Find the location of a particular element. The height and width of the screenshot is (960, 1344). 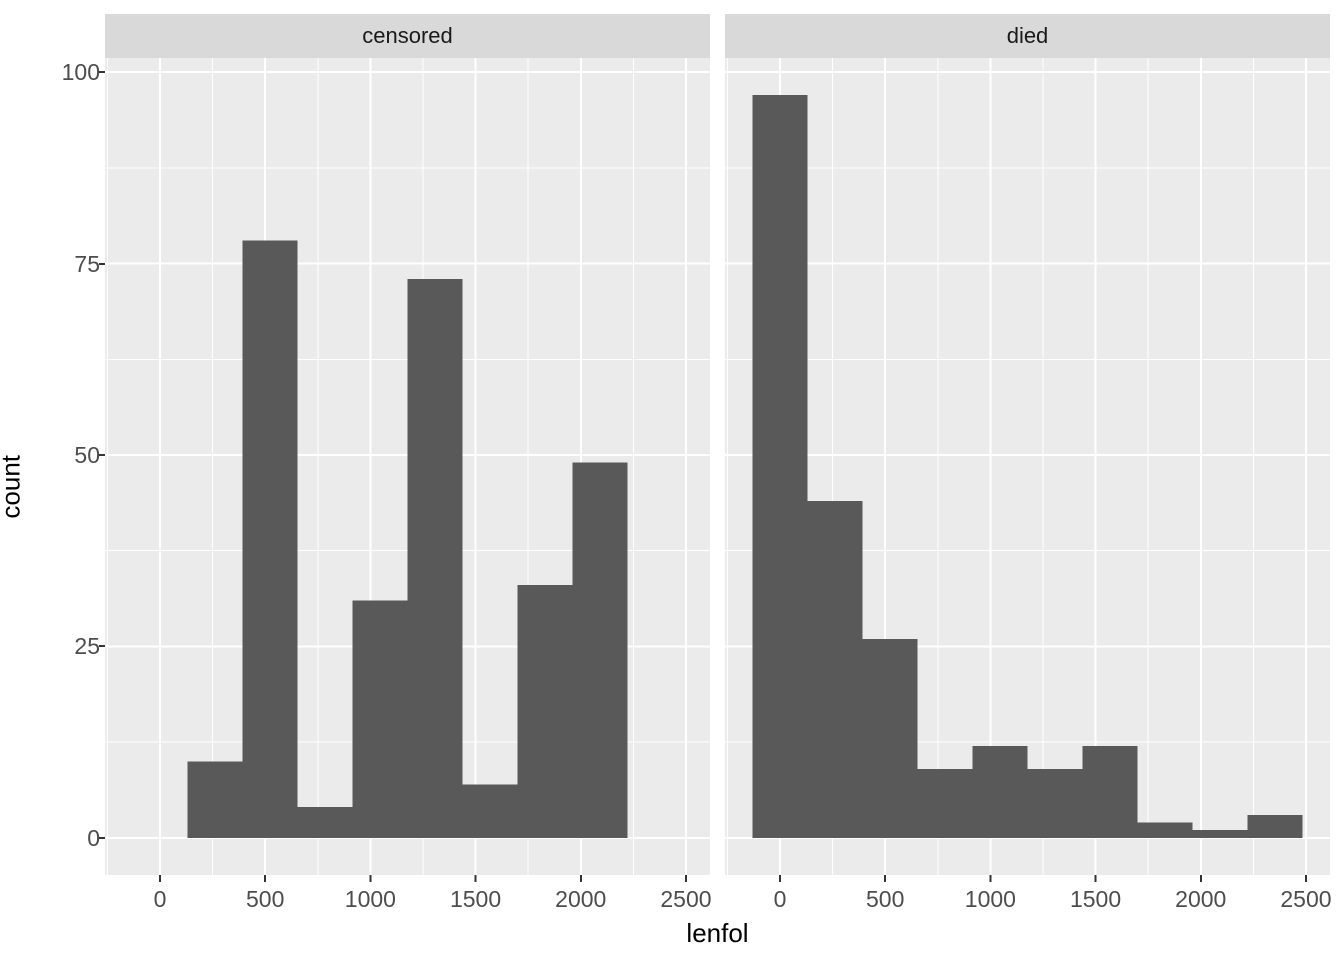

facet-strip-label: died is located at coordinates (1027, 35).